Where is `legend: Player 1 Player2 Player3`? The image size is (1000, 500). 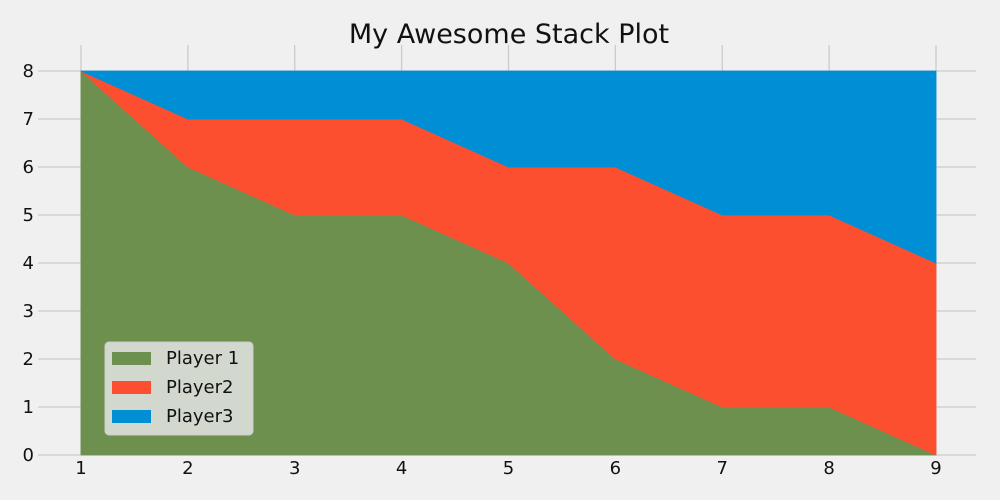 legend: Player 1 Player2 Player3 is located at coordinates (179, 388).